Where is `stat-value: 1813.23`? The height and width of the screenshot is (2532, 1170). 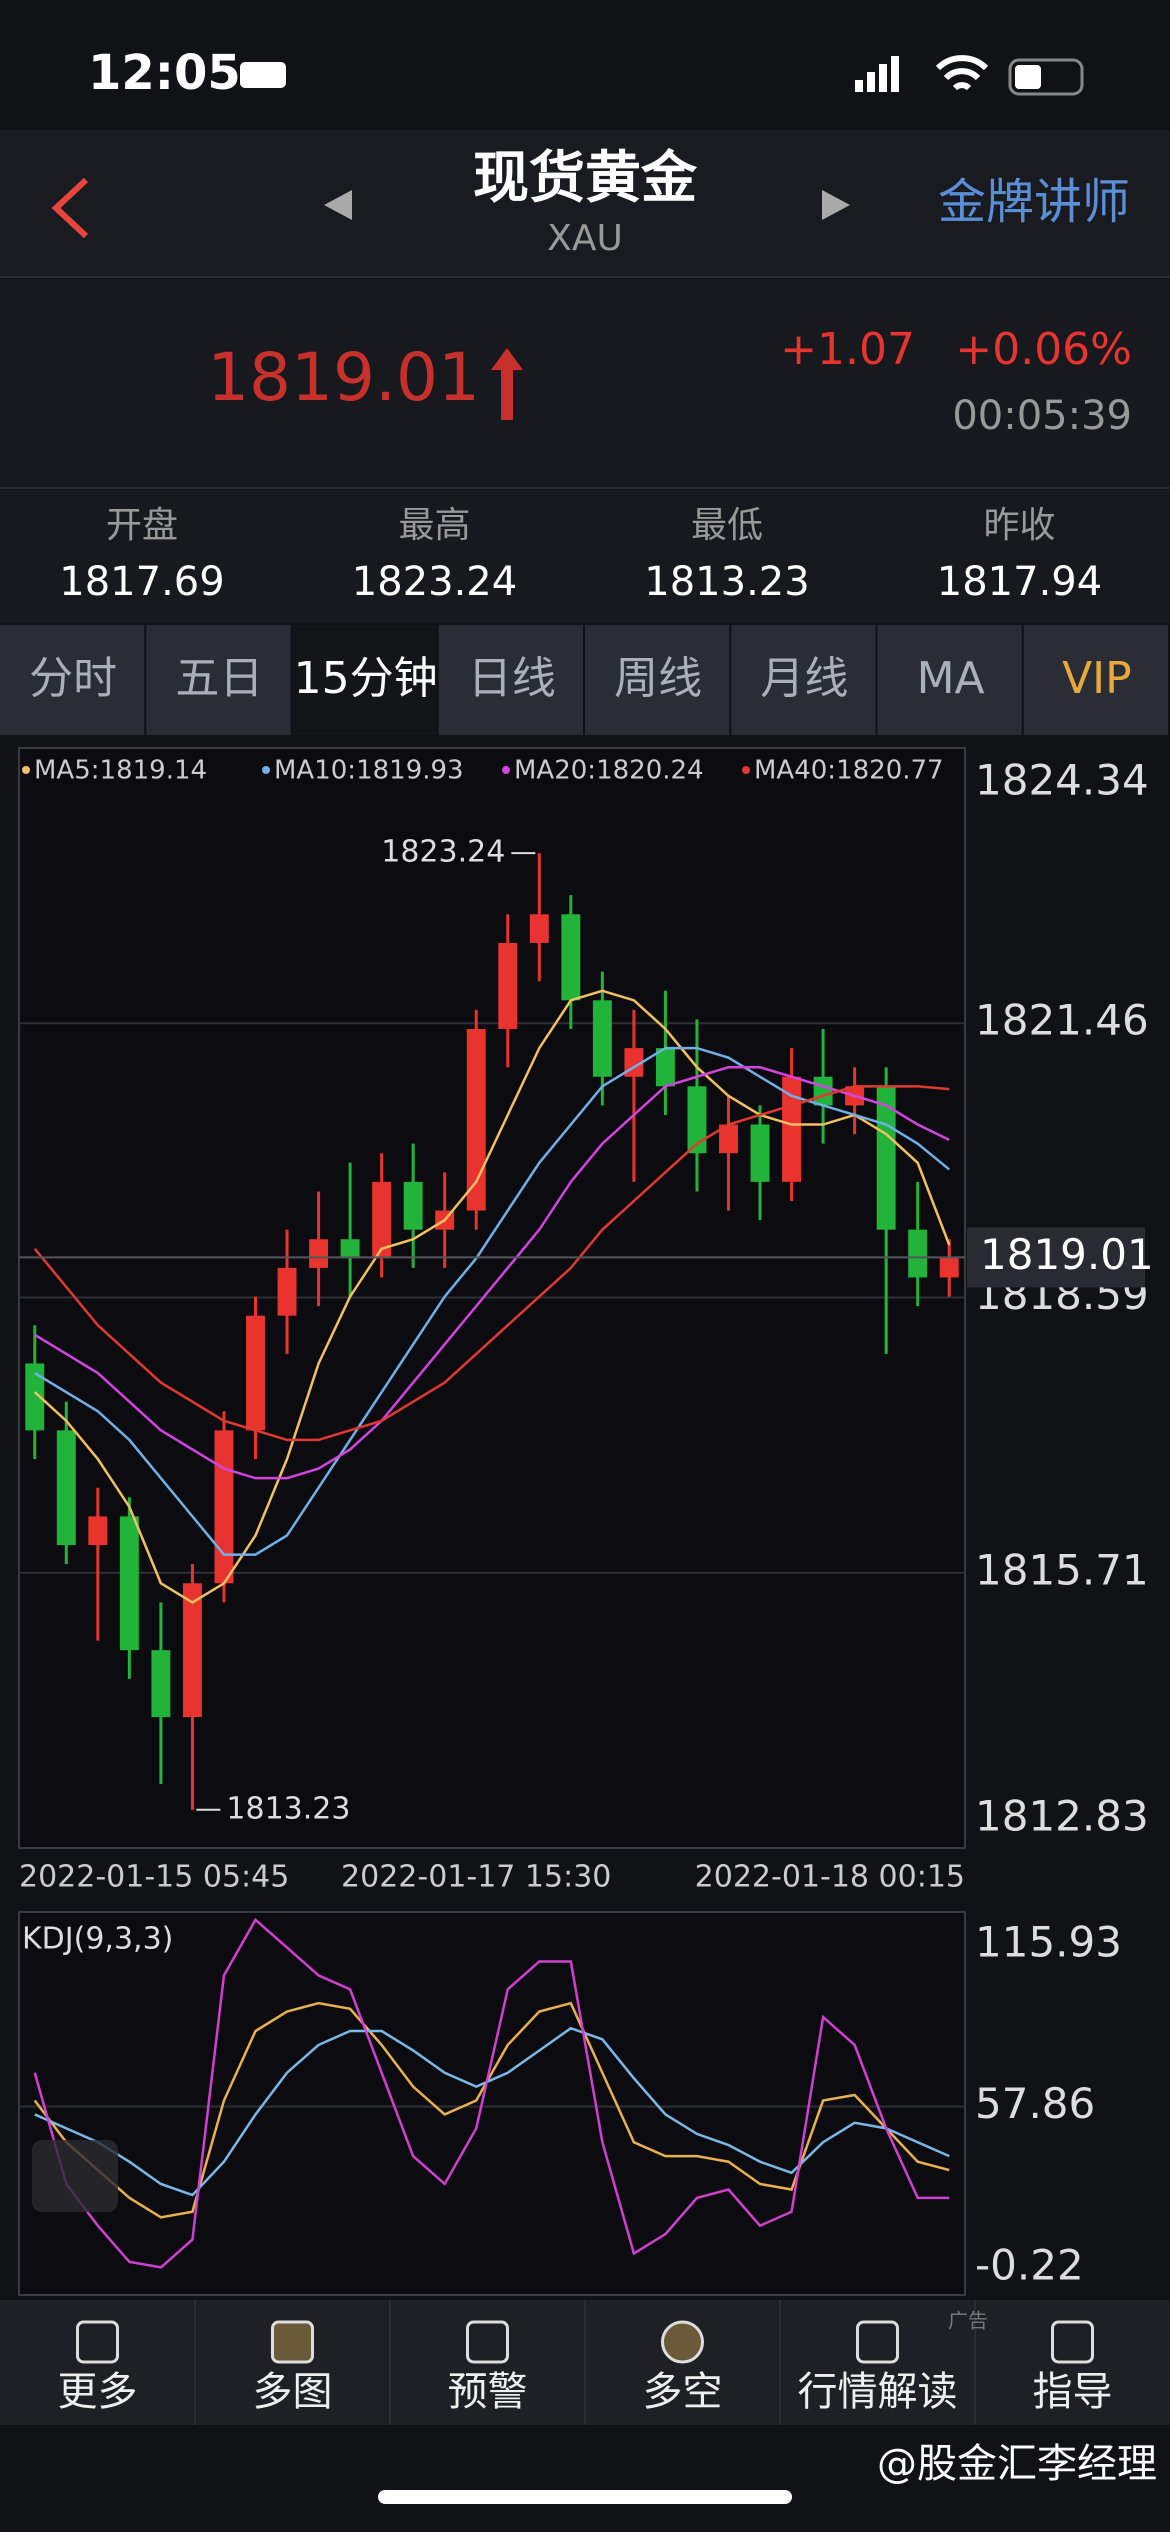 stat-value: 1813.23 is located at coordinates (726, 582).